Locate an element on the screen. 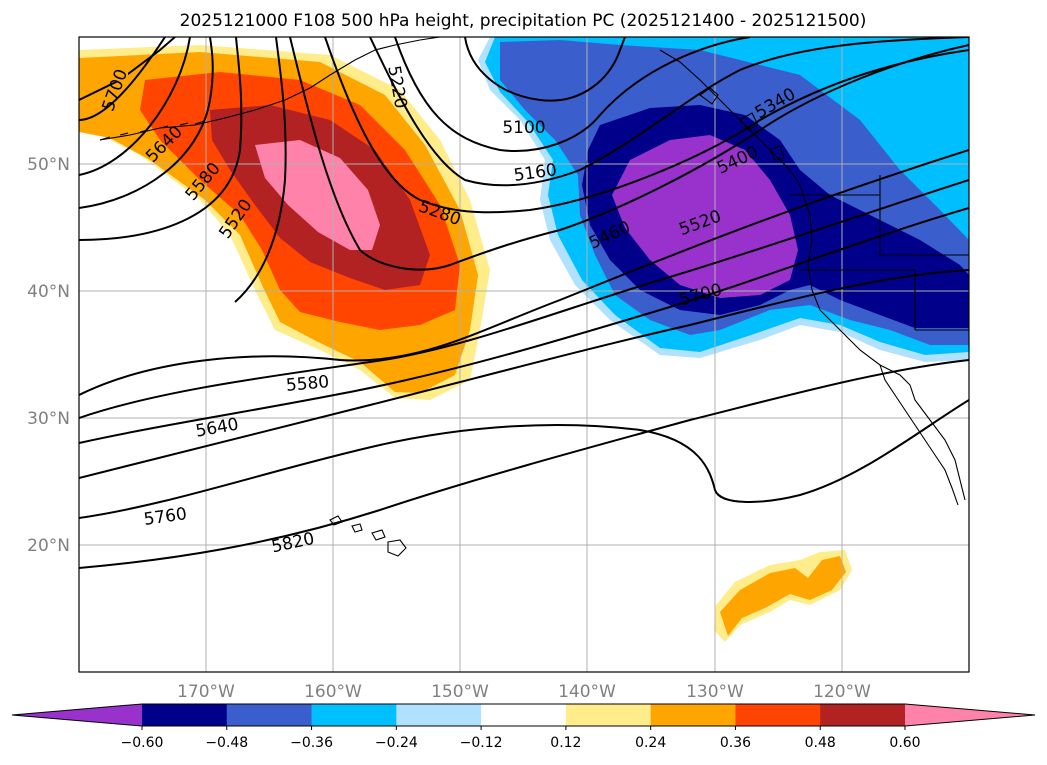  alaska-peninsula-coast is located at coordinates (270, 89).